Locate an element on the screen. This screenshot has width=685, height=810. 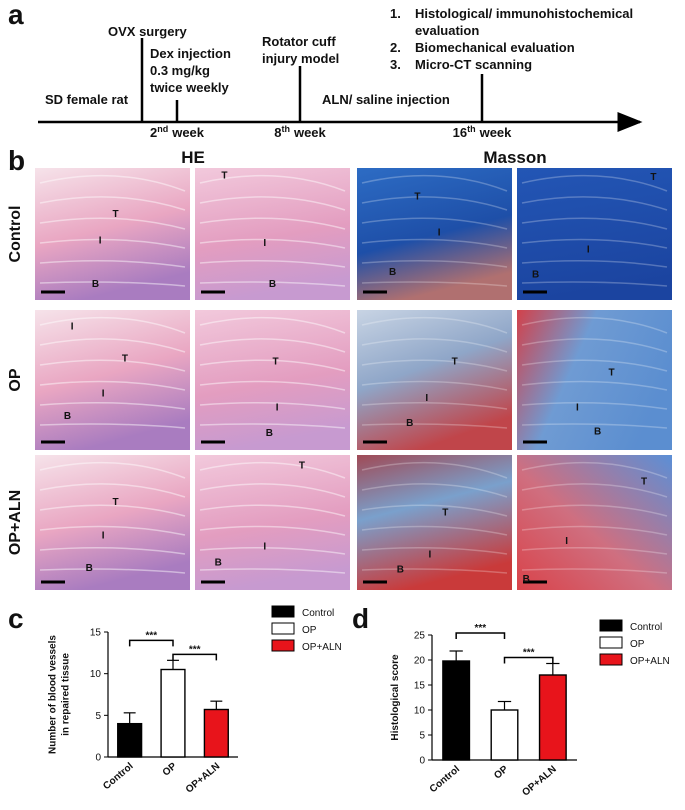
y-axis-label: in repaired tissue is located at coordinates (66, 694).